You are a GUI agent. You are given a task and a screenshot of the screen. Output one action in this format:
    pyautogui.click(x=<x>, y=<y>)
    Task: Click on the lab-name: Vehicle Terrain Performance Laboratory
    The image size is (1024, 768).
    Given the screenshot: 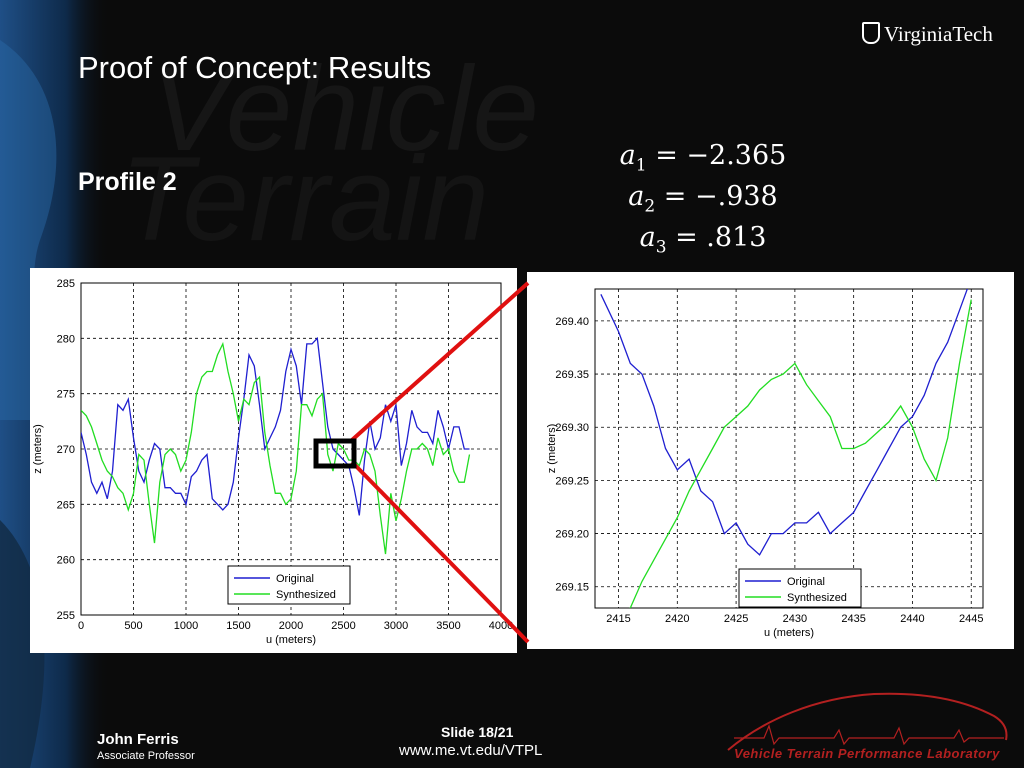 What is the action you would take?
    pyautogui.click(x=867, y=753)
    